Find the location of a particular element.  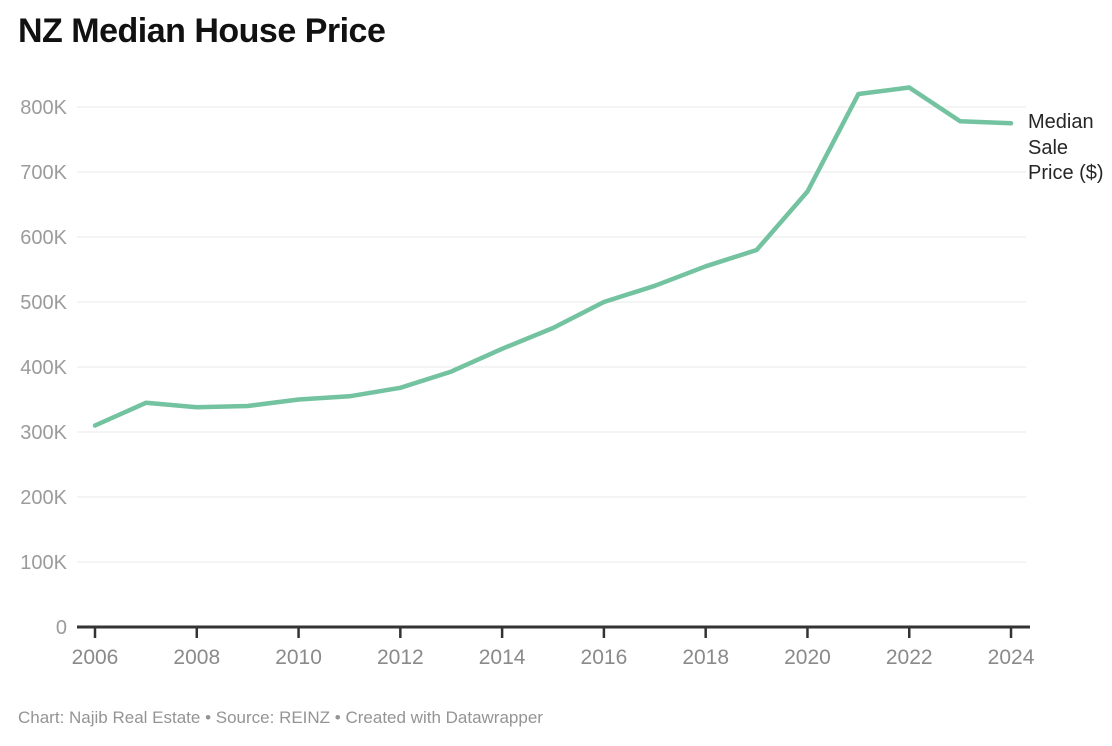

x-tick-label: 2010 is located at coordinates (298, 657).